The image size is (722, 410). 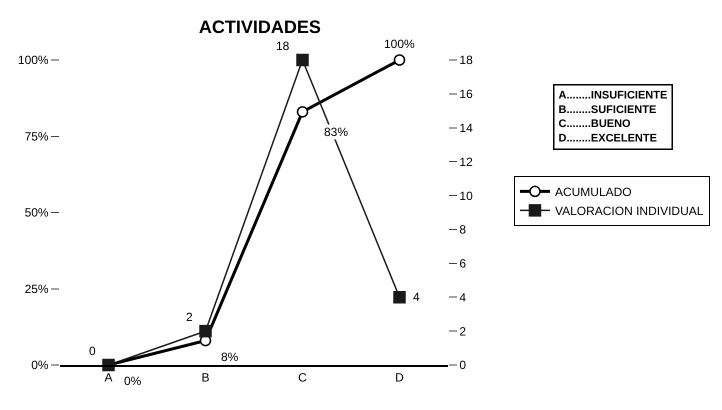 I want to click on legend-label: ACUMULADO, so click(x=593, y=192).